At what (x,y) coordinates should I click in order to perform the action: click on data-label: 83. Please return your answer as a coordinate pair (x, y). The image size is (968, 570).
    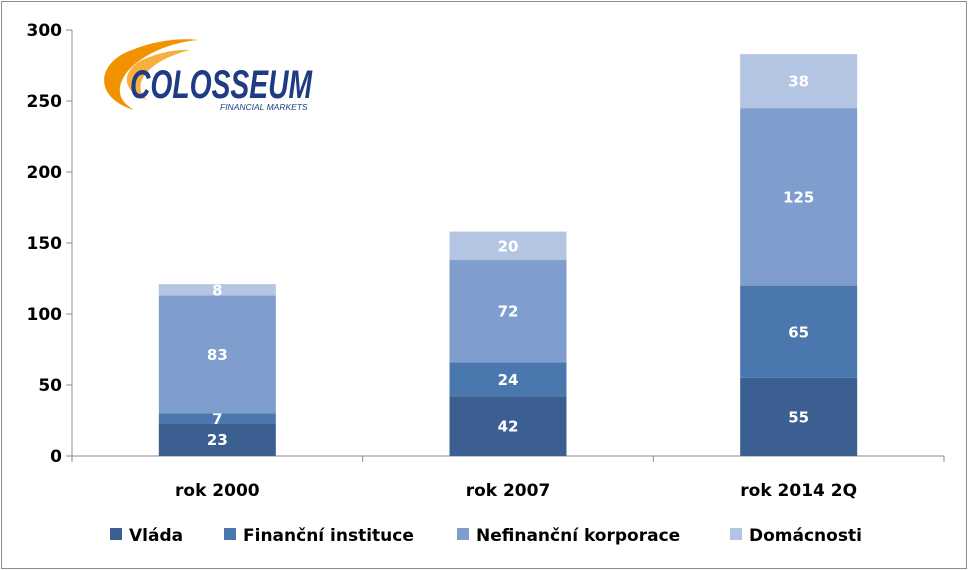
    Looking at the image, I should click on (217, 355).